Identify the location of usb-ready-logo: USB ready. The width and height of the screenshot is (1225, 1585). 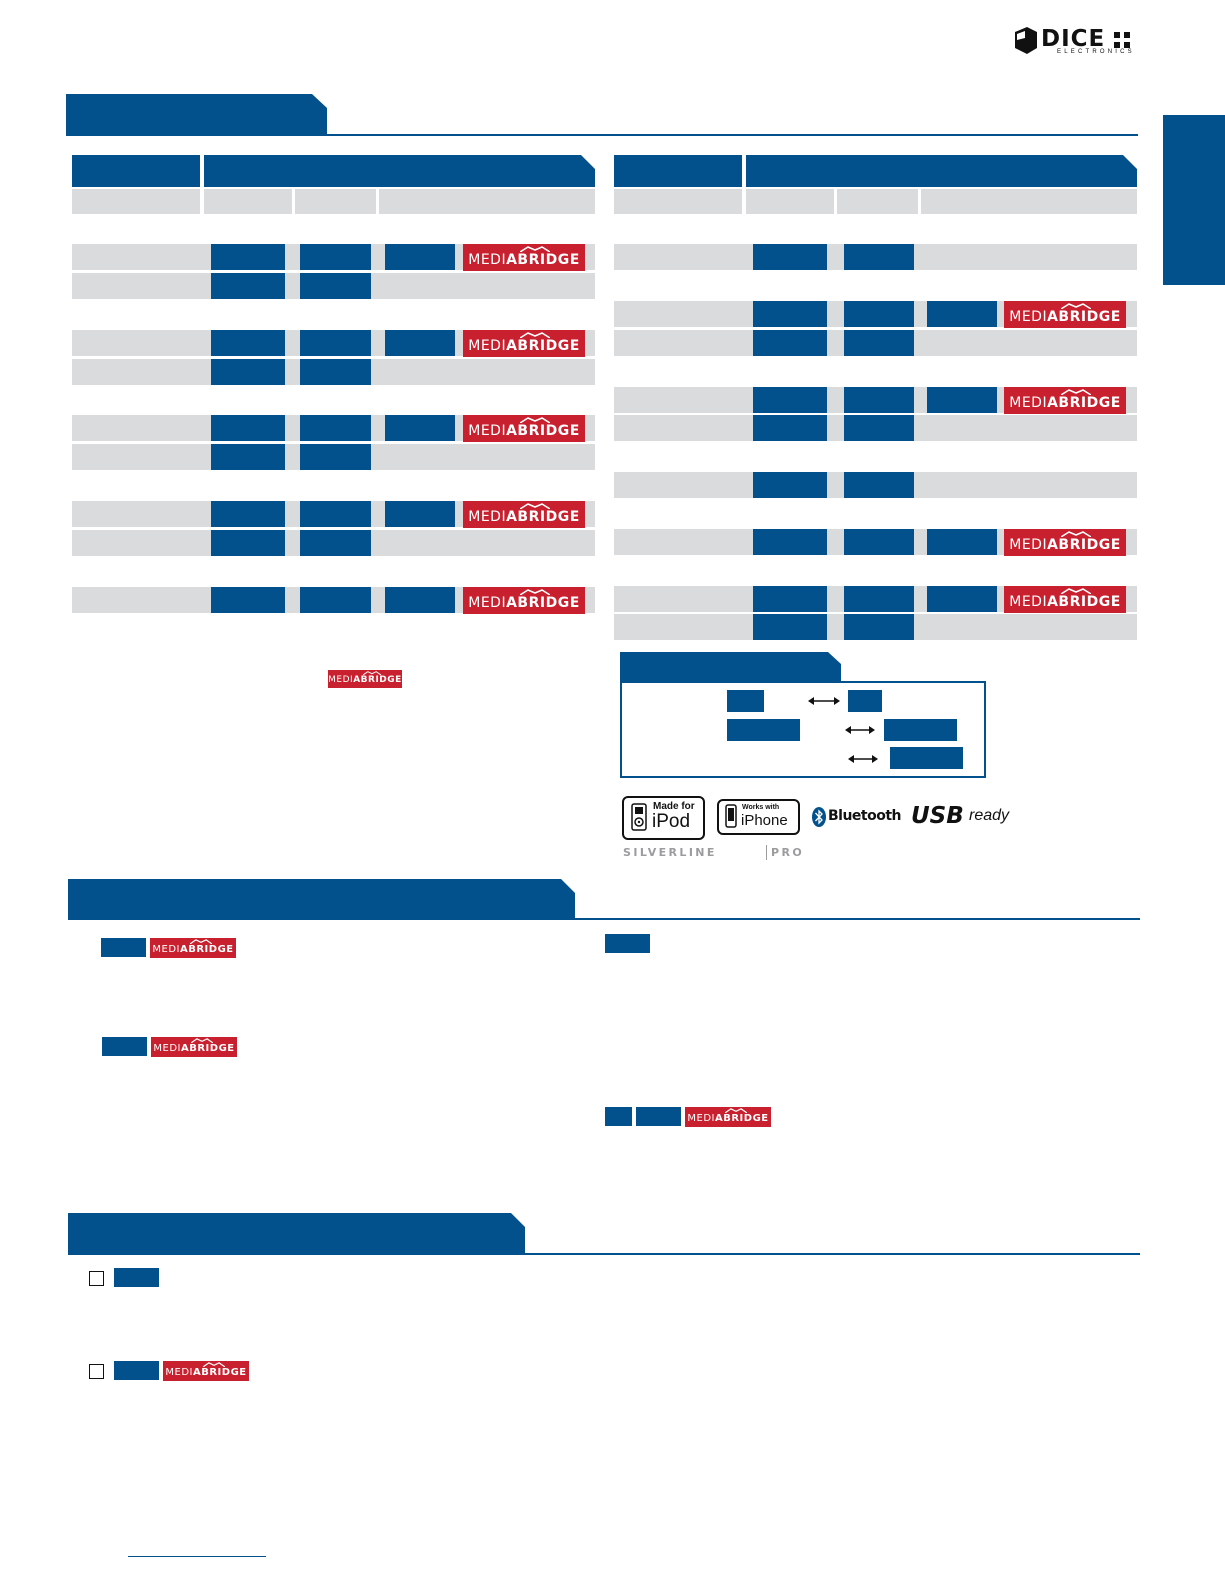
(966, 817).